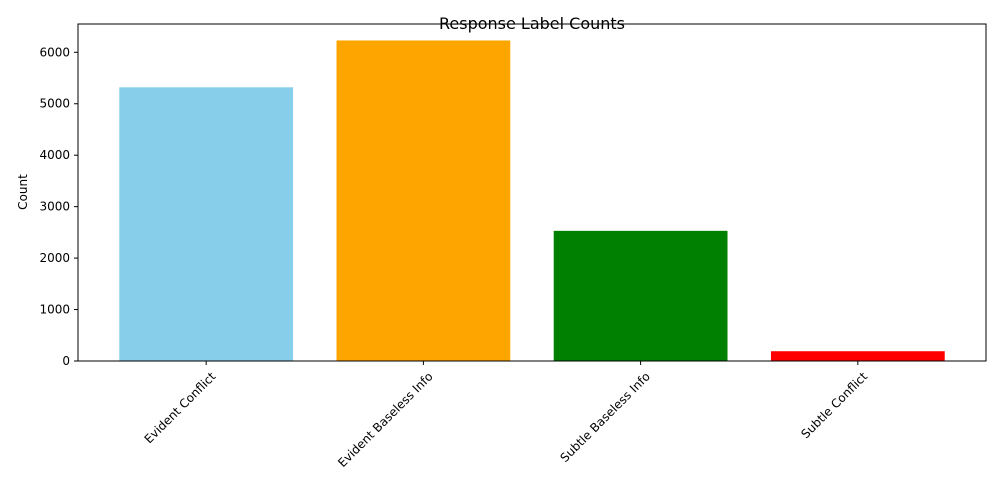  I want to click on y-tick-label: 3000, so click(54, 207).